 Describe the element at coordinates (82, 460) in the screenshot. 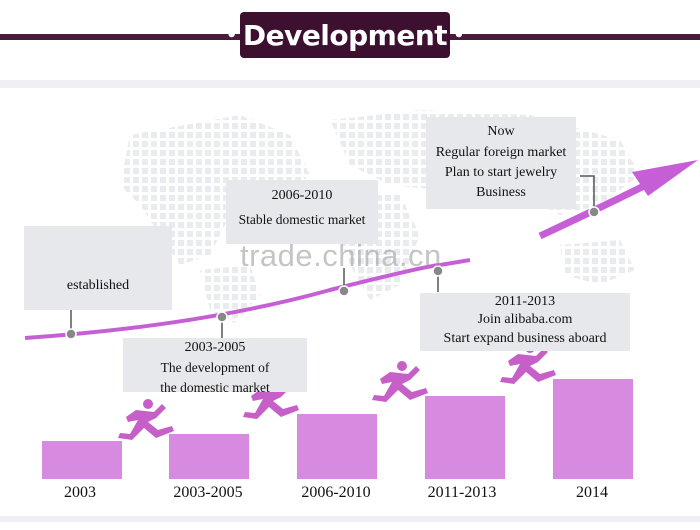

I see `bar-2003` at that location.